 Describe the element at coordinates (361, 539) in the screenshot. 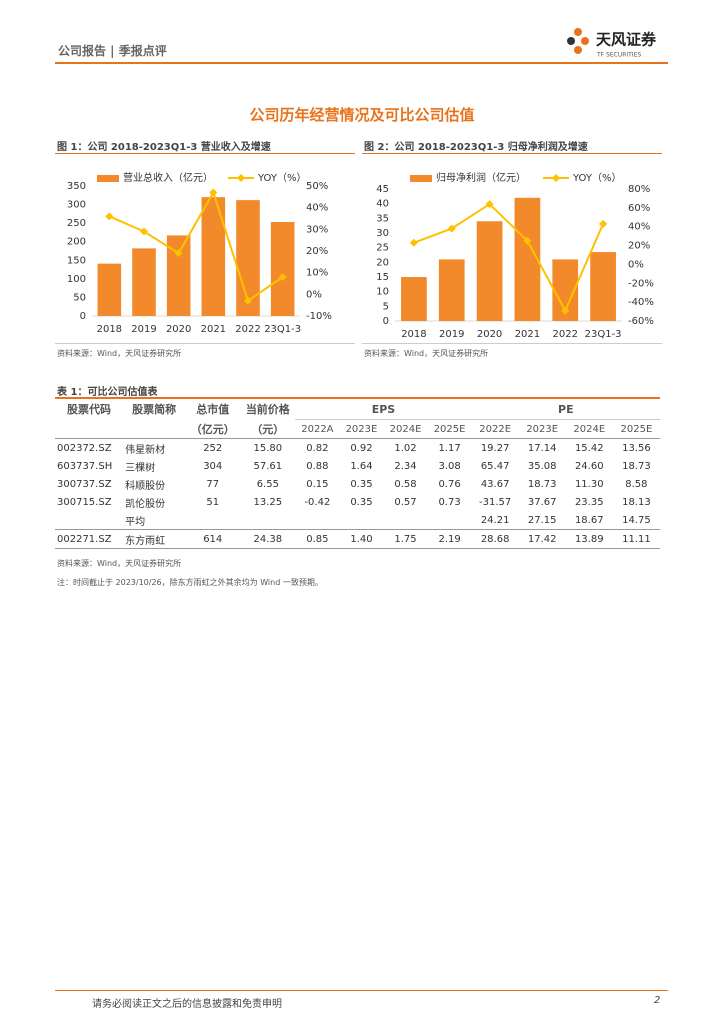

I see `table-cell: 1.40` at that location.